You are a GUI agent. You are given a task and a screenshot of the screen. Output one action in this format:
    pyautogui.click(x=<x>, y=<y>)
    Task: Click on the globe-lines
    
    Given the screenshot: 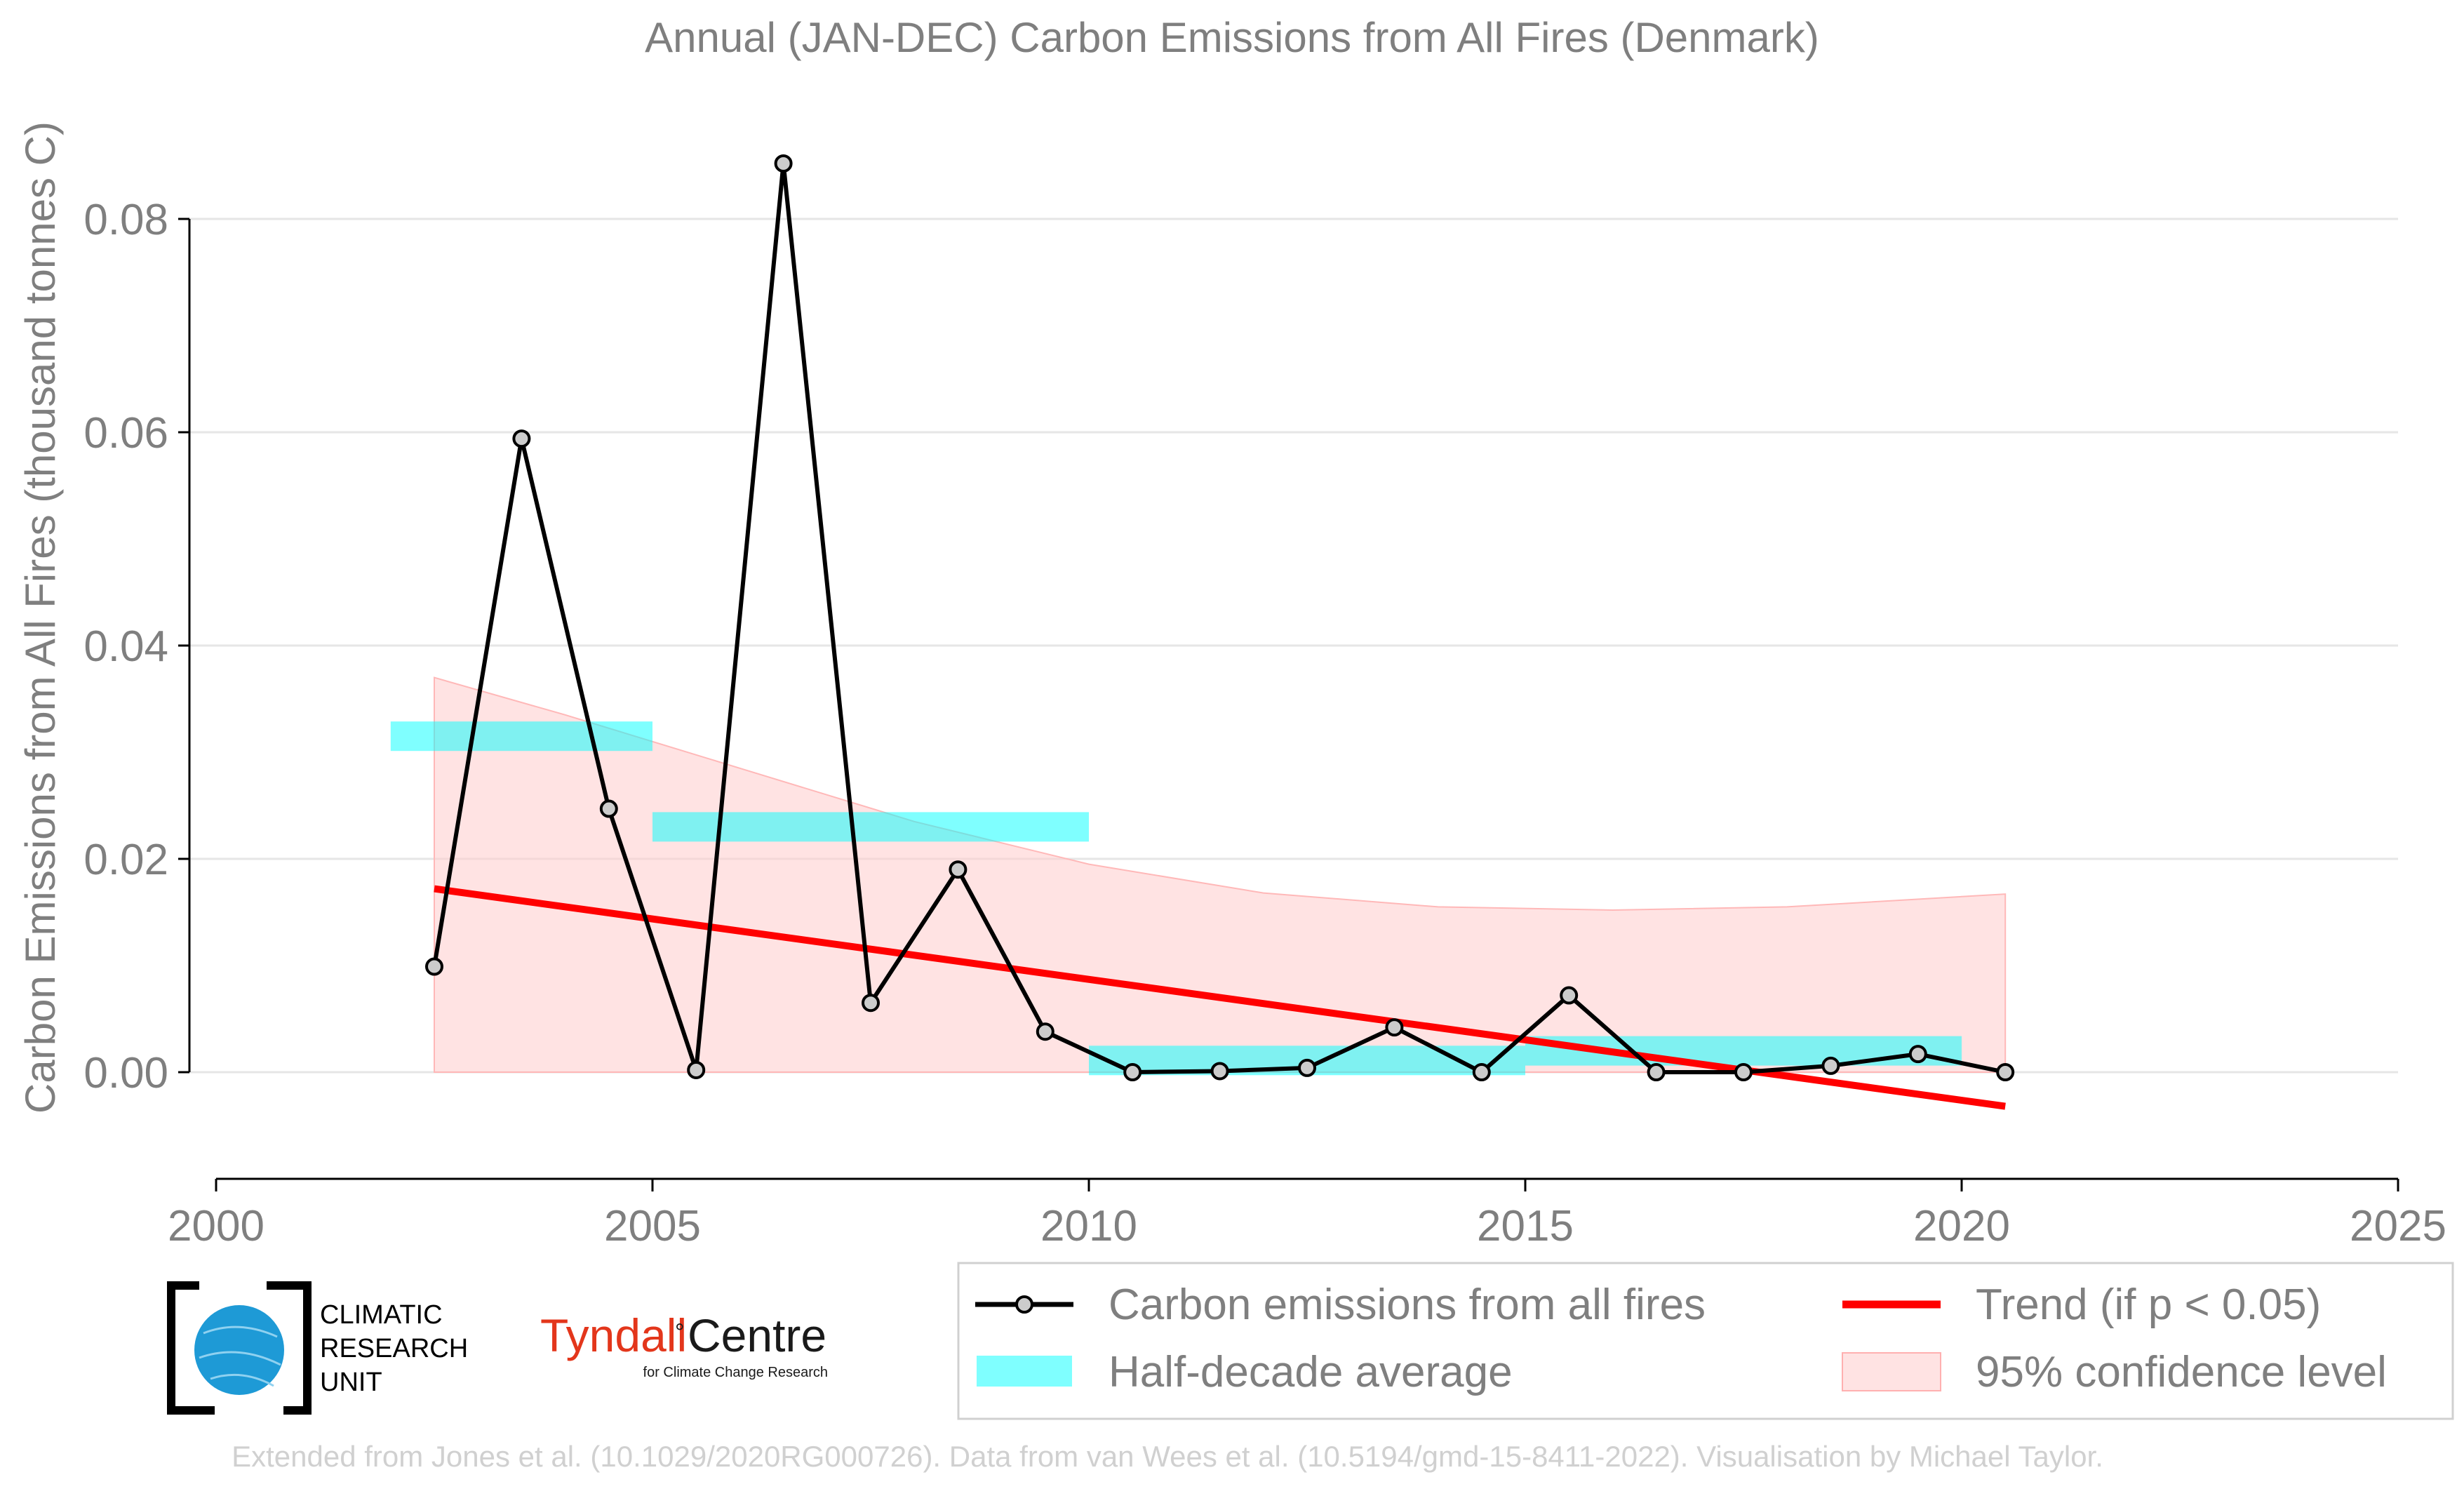 What is the action you would take?
    pyautogui.click(x=240, y=1356)
    